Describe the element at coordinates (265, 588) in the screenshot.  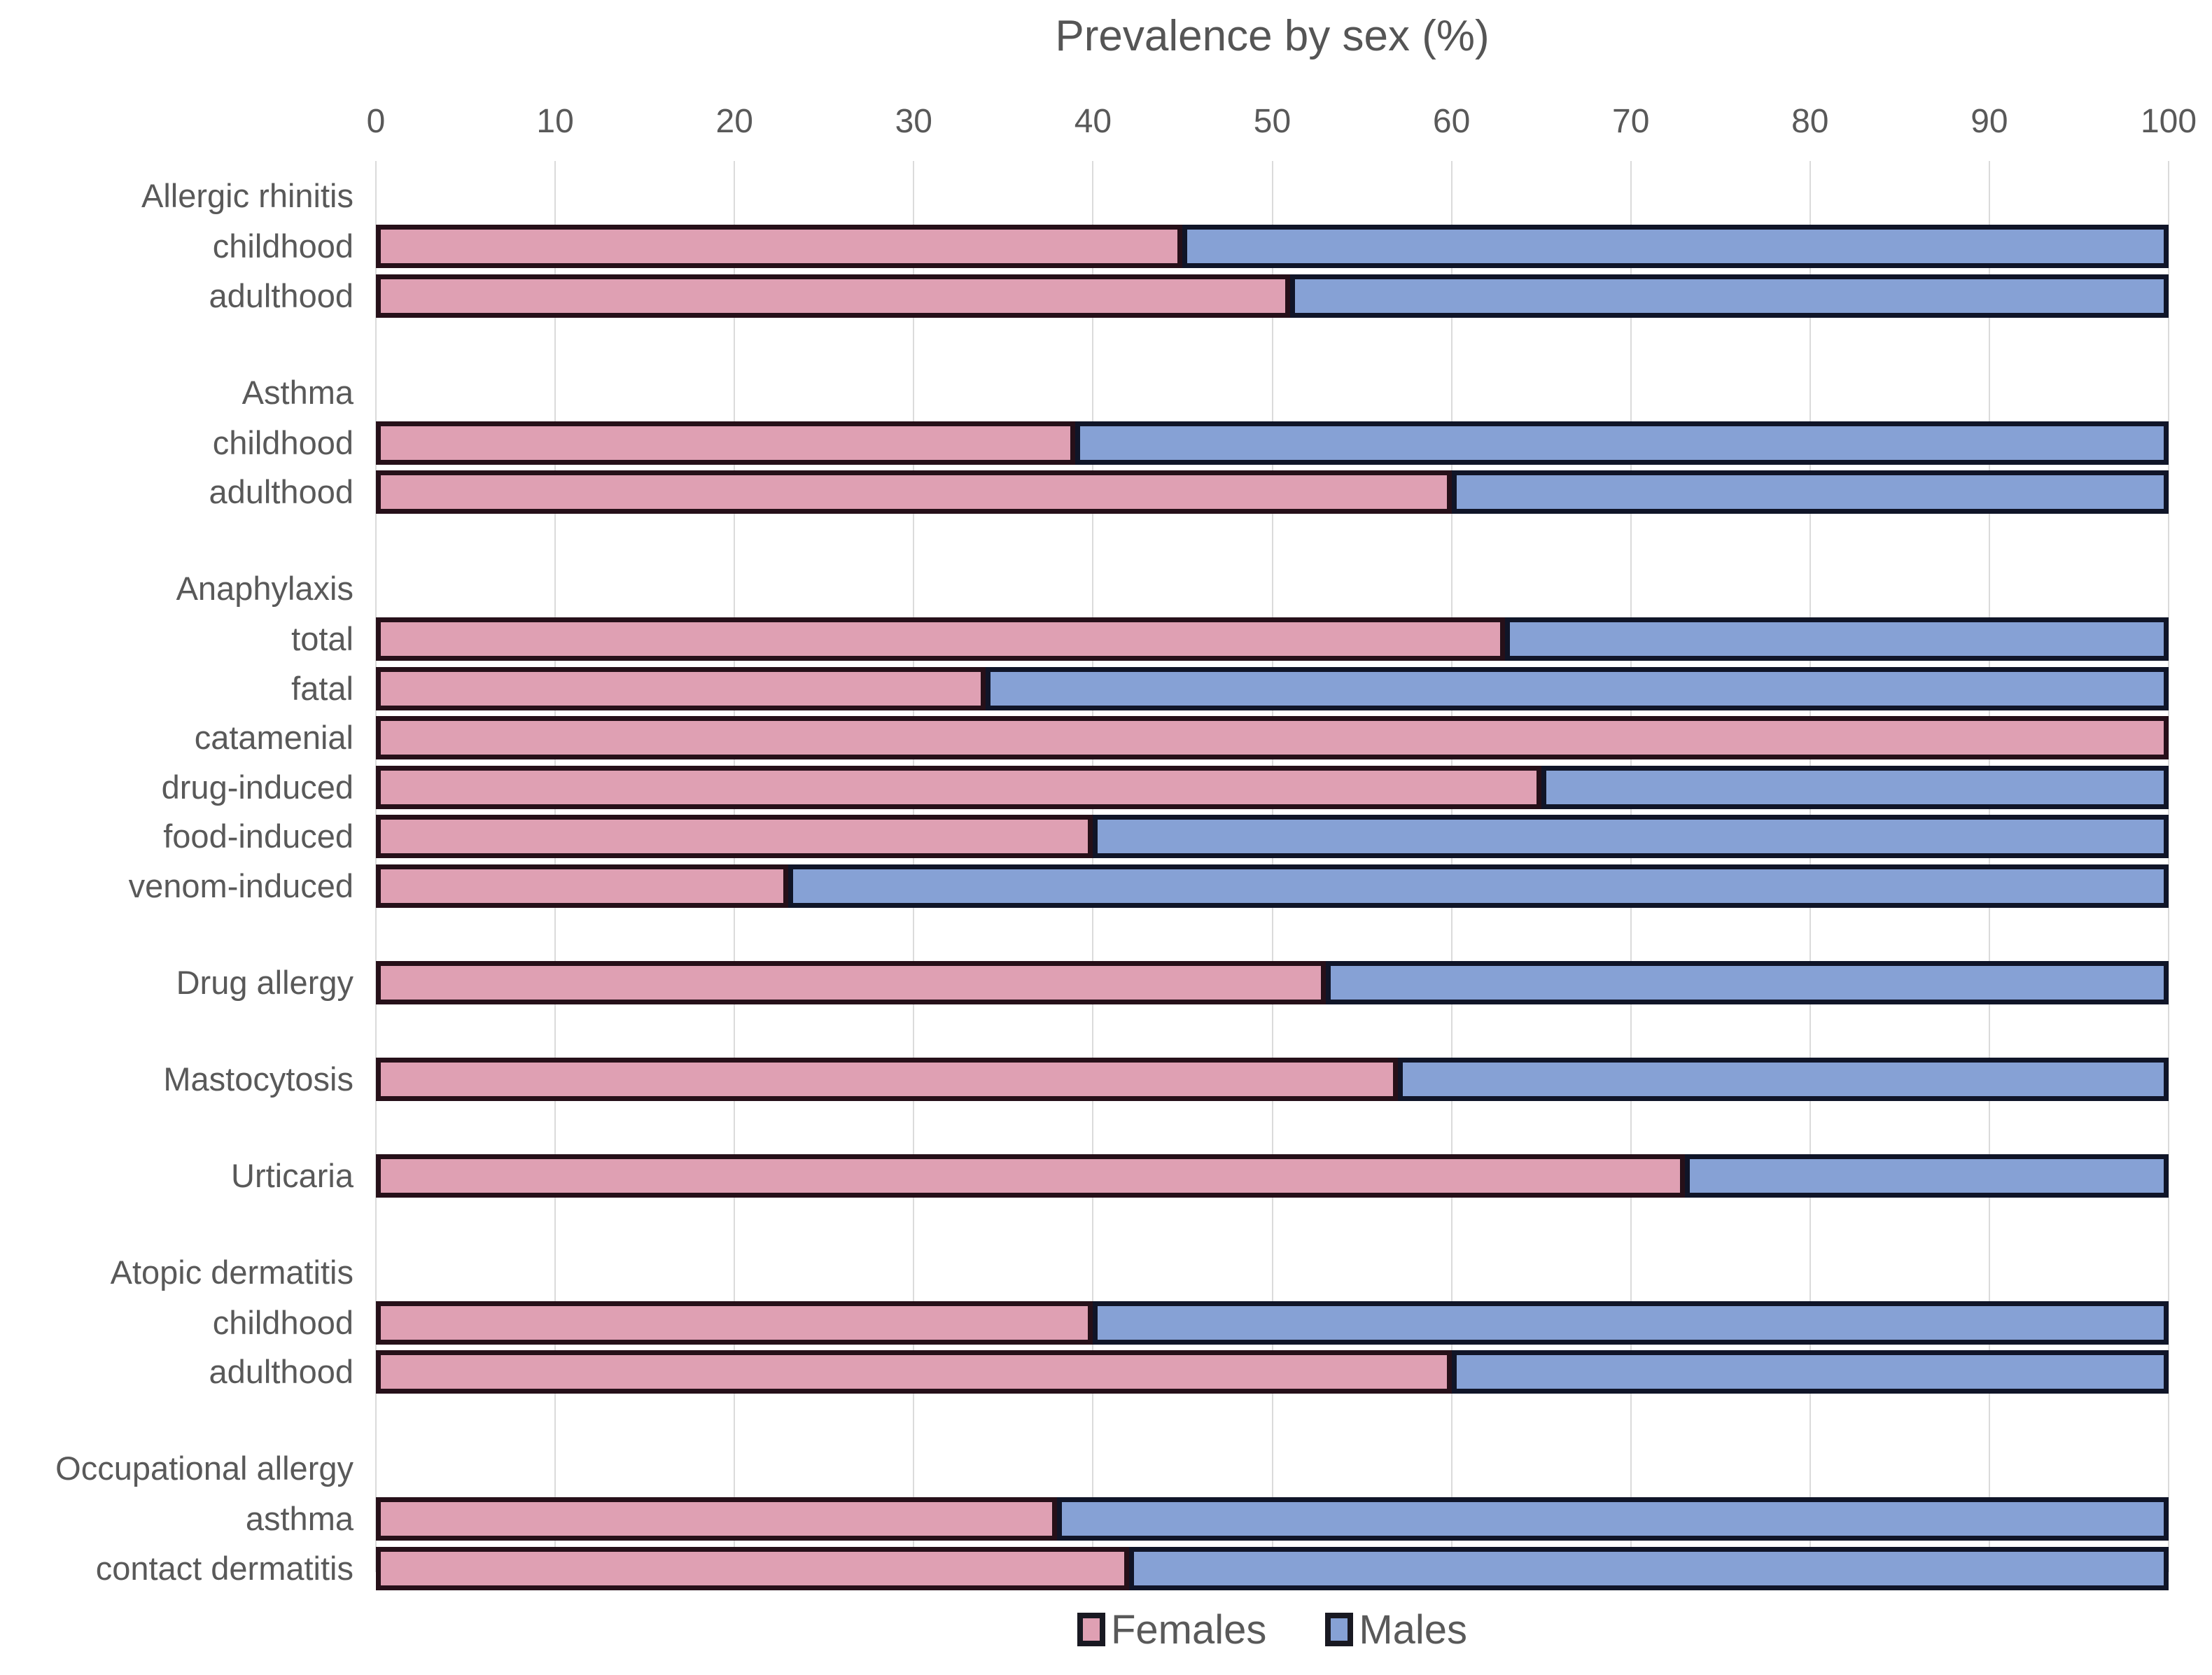
I see `group-label-anaphylaxis: Anaphylaxis` at that location.